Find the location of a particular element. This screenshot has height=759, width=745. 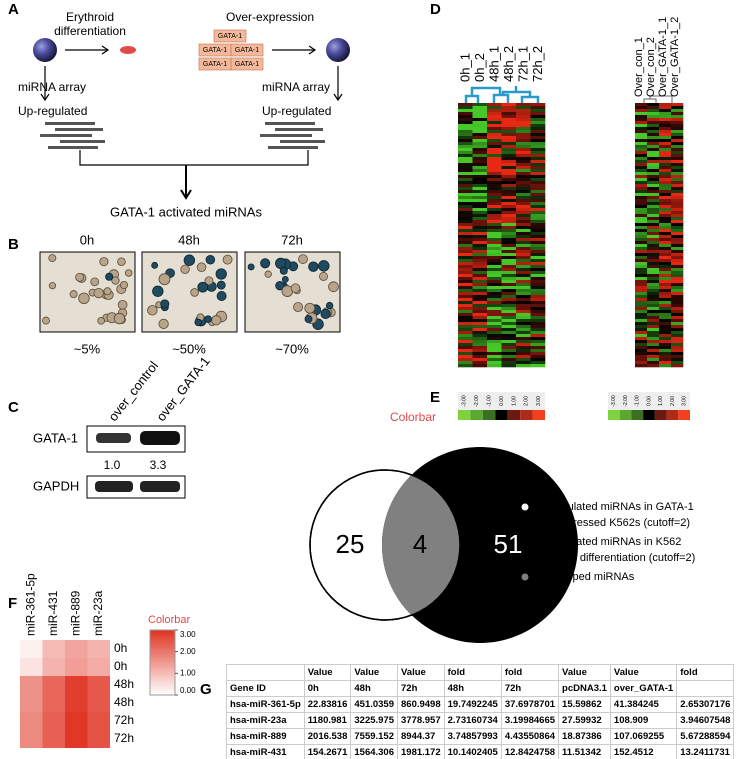

percent-label: ~5% is located at coordinates (87, 348).